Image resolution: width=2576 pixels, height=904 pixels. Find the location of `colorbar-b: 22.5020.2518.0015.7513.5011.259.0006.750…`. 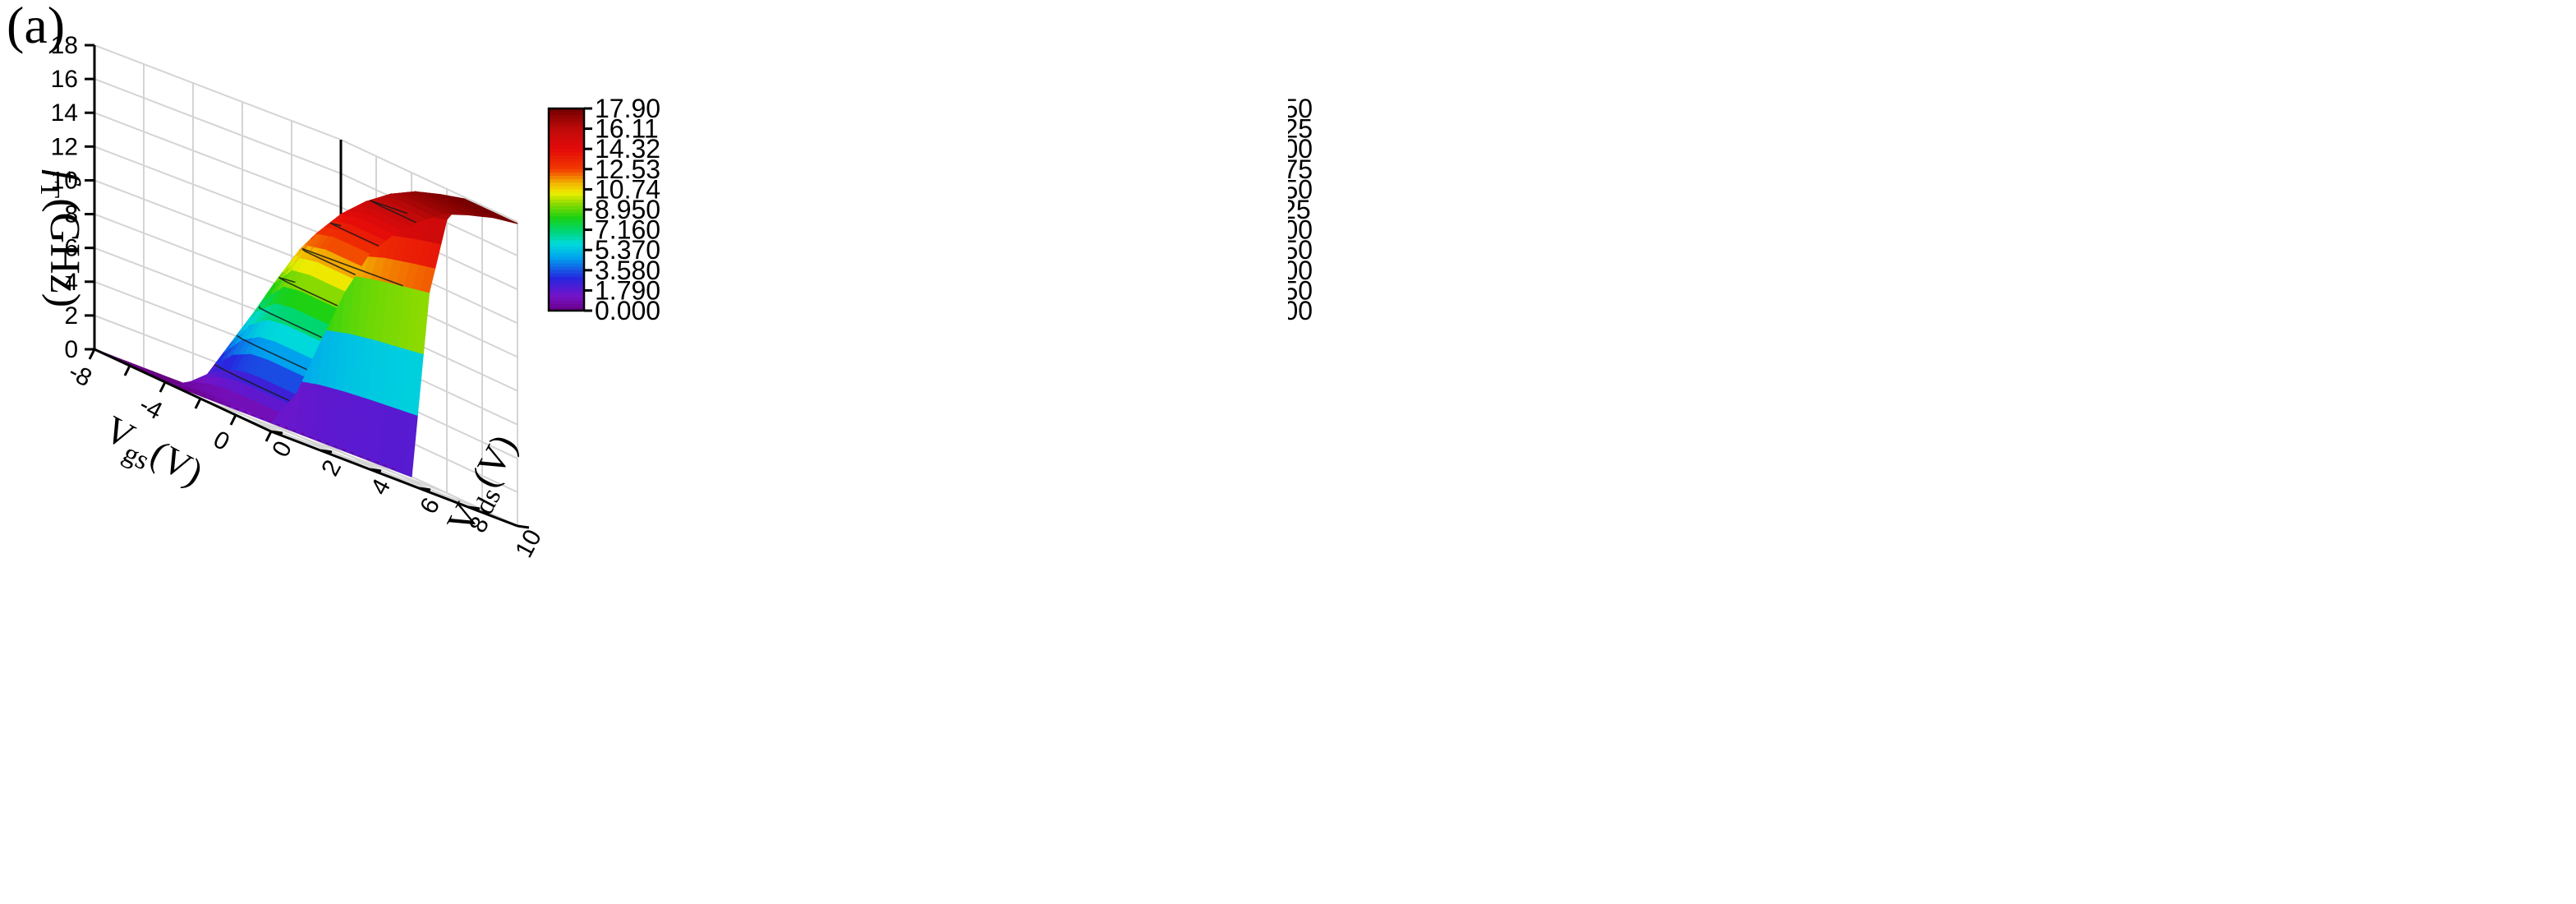

colorbar-b: 22.5020.2518.0015.7513.5011.259.0006.750… is located at coordinates (1300, 209).